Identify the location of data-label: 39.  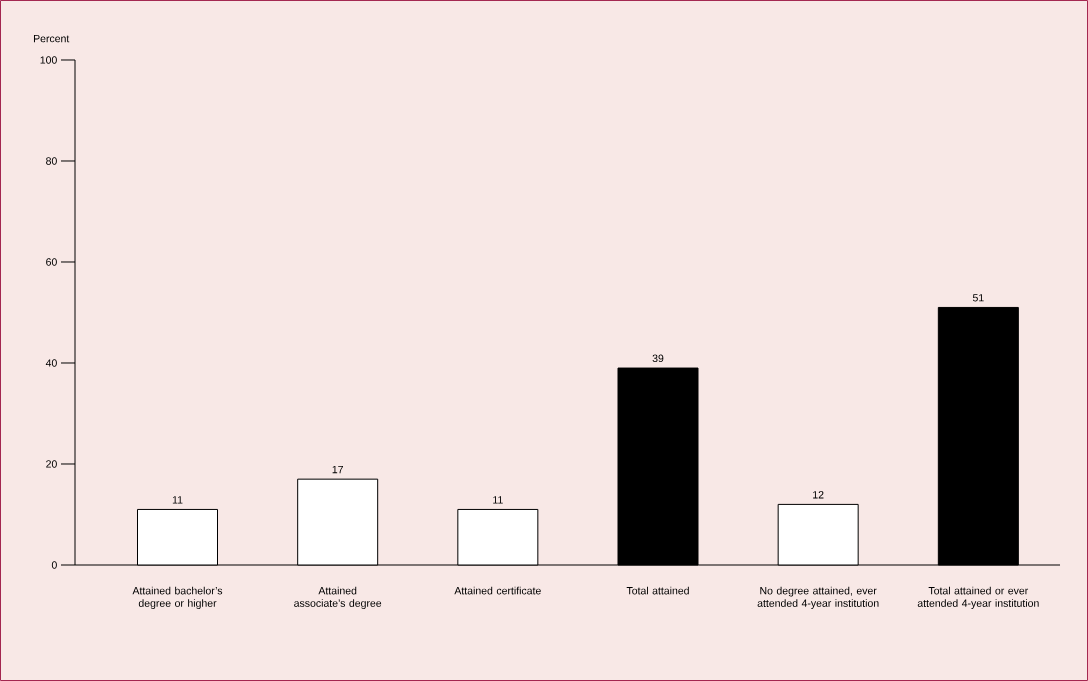
(658, 358).